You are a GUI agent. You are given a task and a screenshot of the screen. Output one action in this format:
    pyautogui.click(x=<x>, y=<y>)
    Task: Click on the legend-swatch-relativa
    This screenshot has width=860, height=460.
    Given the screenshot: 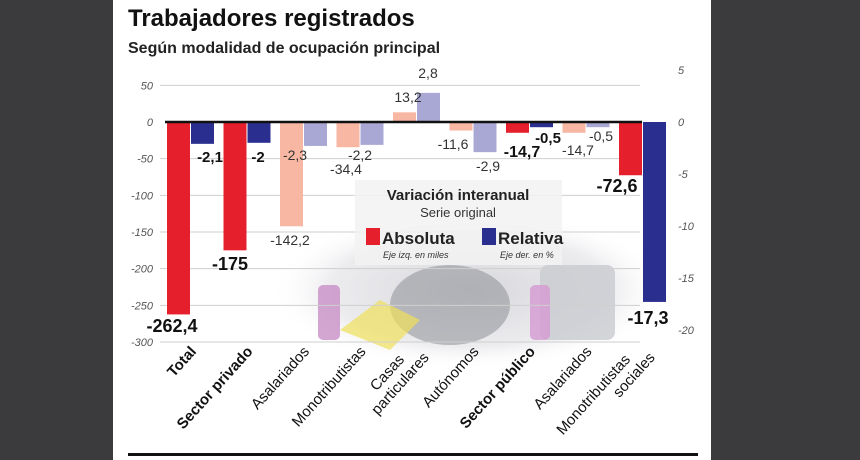 What is the action you would take?
    pyautogui.click(x=489, y=236)
    